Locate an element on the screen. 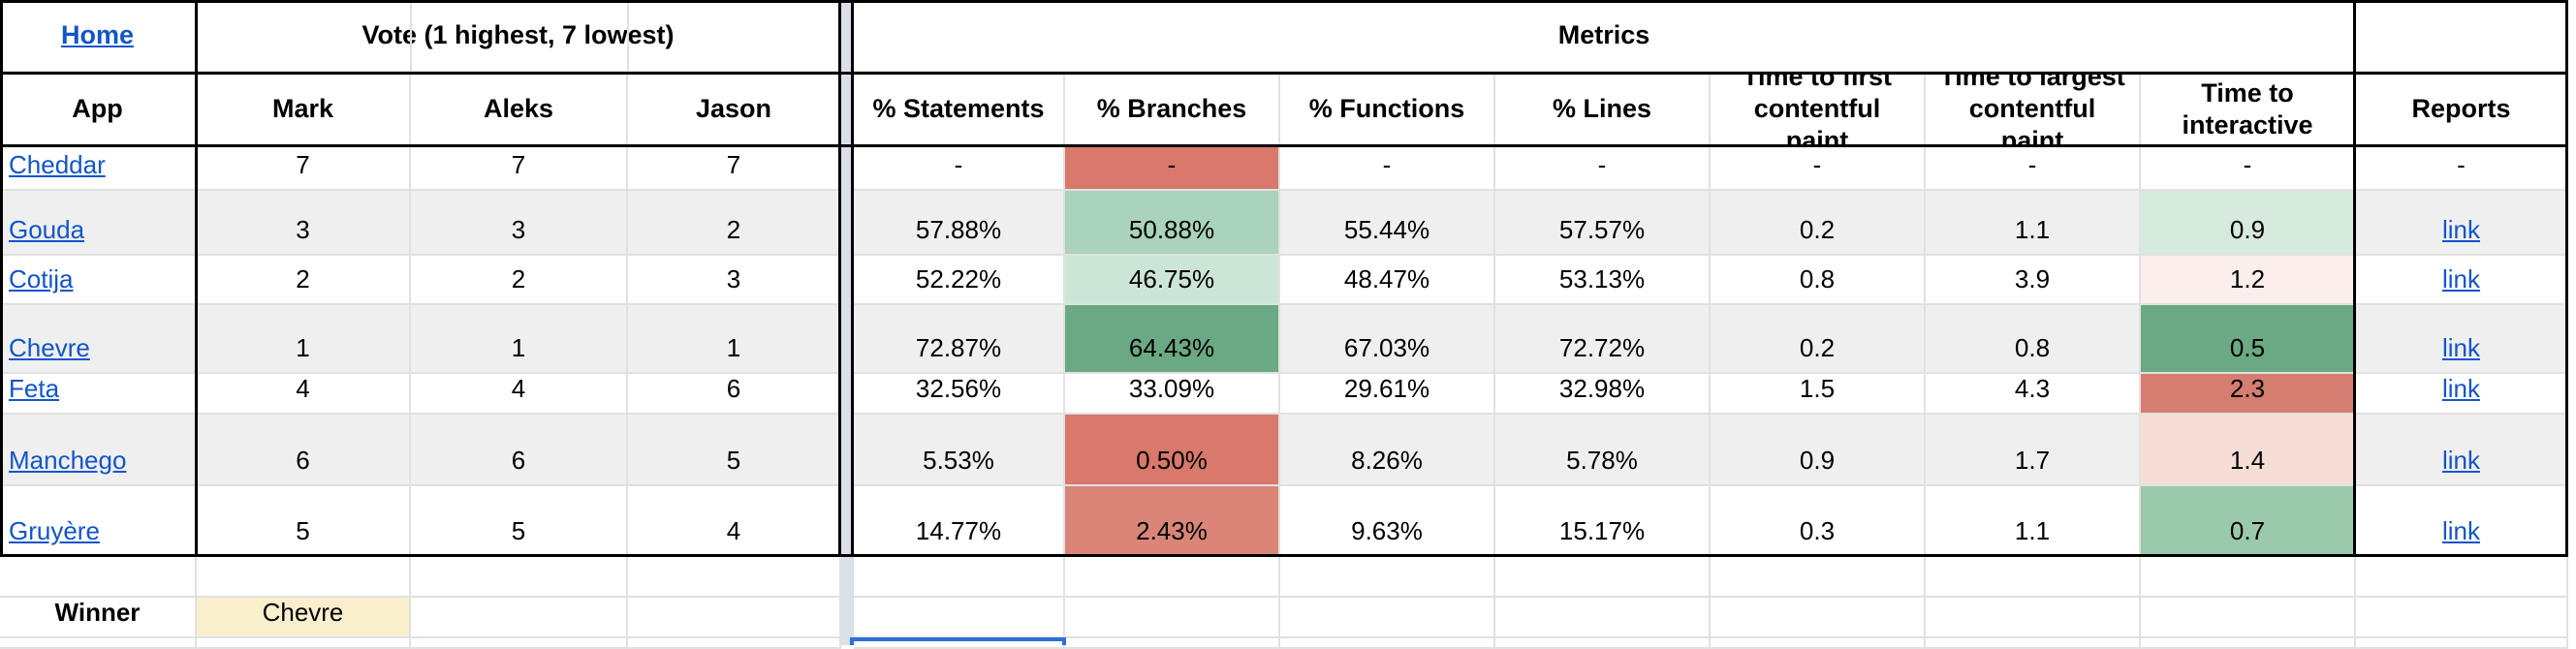  app-link-chevre: Chevre is located at coordinates (49, 347).